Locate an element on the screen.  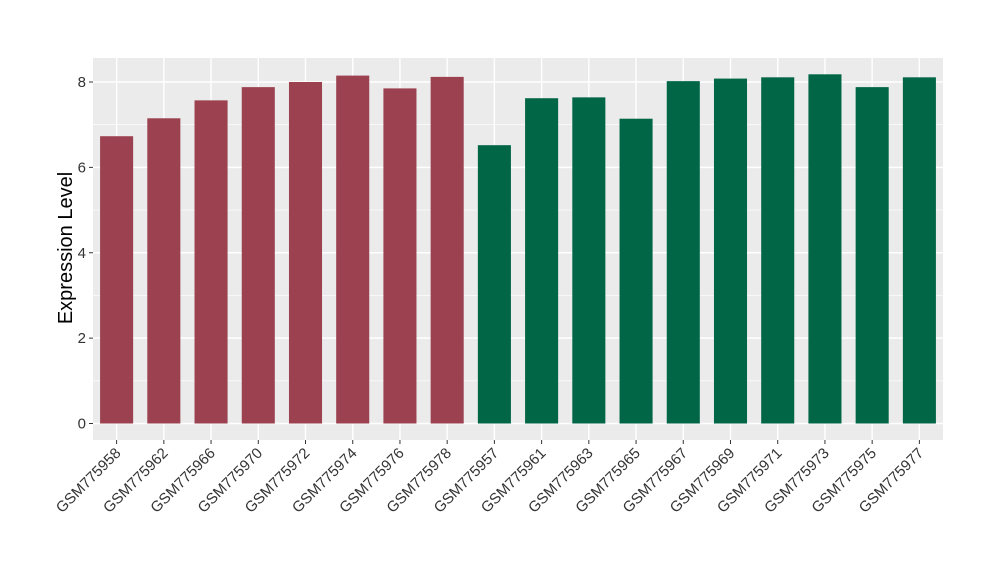
bar-GSM775978 is located at coordinates (447, 250).